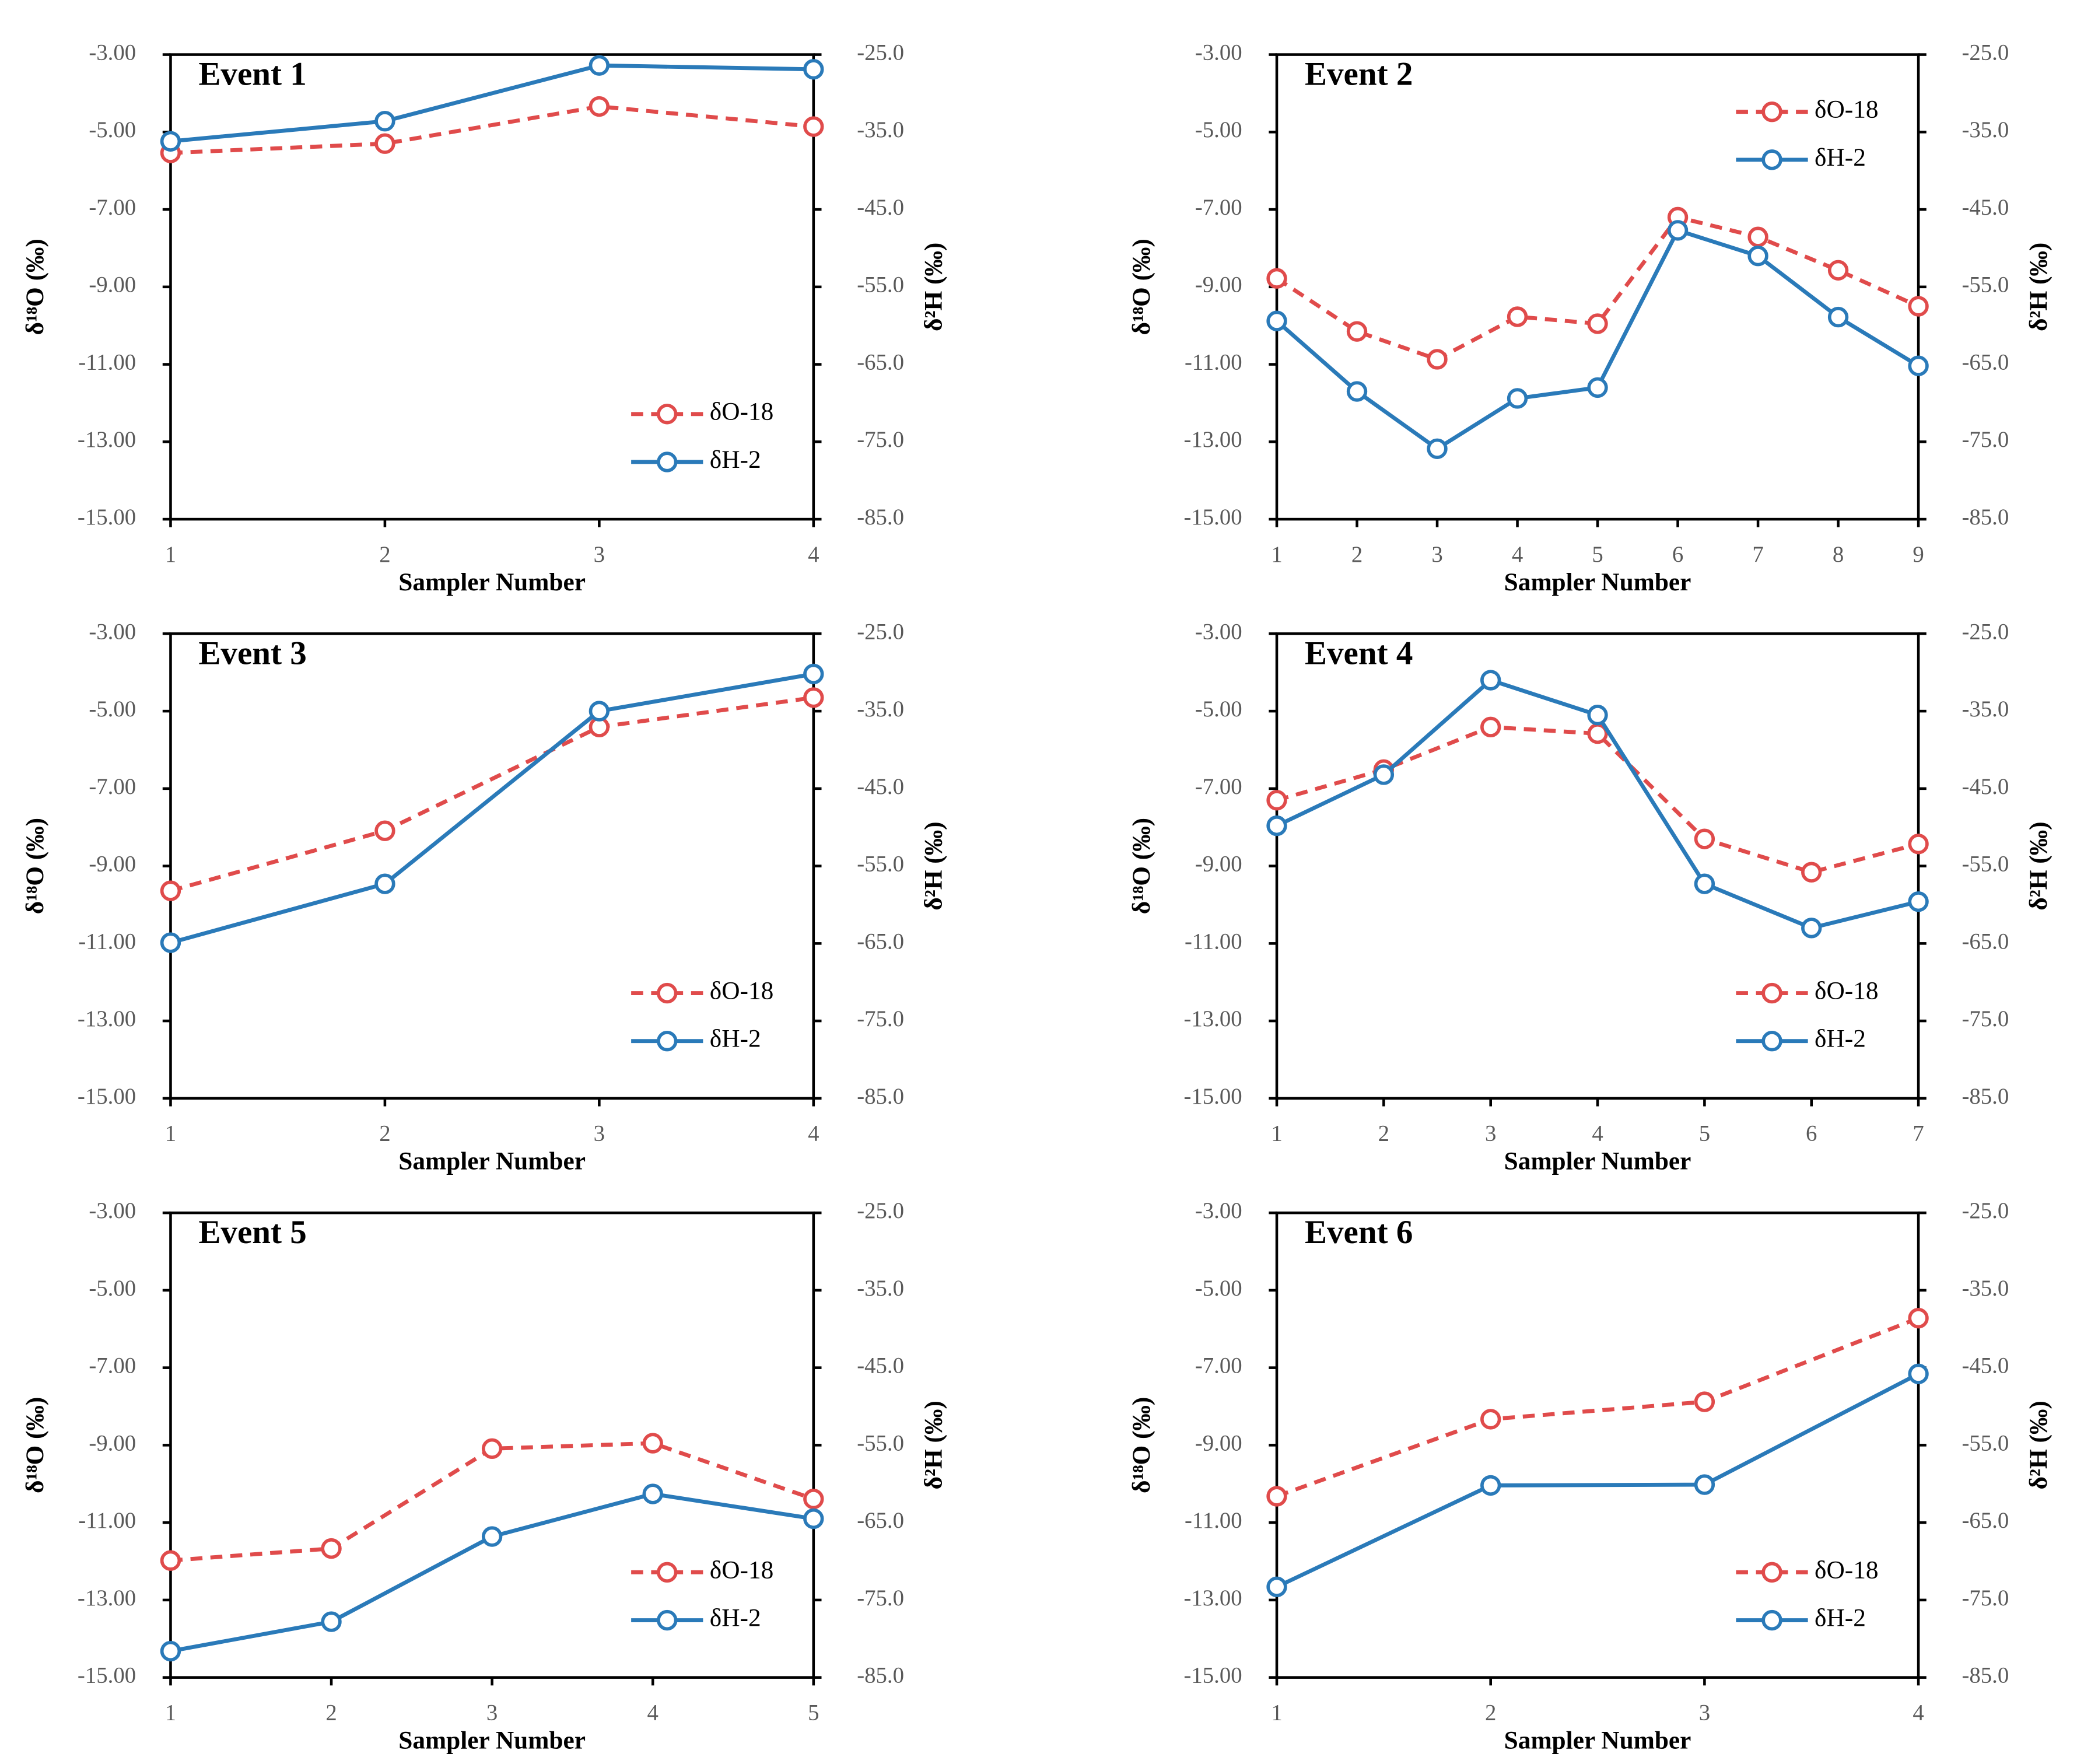 This screenshot has height=1764, width=2077. Describe the element at coordinates (880, 942) in the screenshot. I see `y2-tick-label: -65.0` at that location.